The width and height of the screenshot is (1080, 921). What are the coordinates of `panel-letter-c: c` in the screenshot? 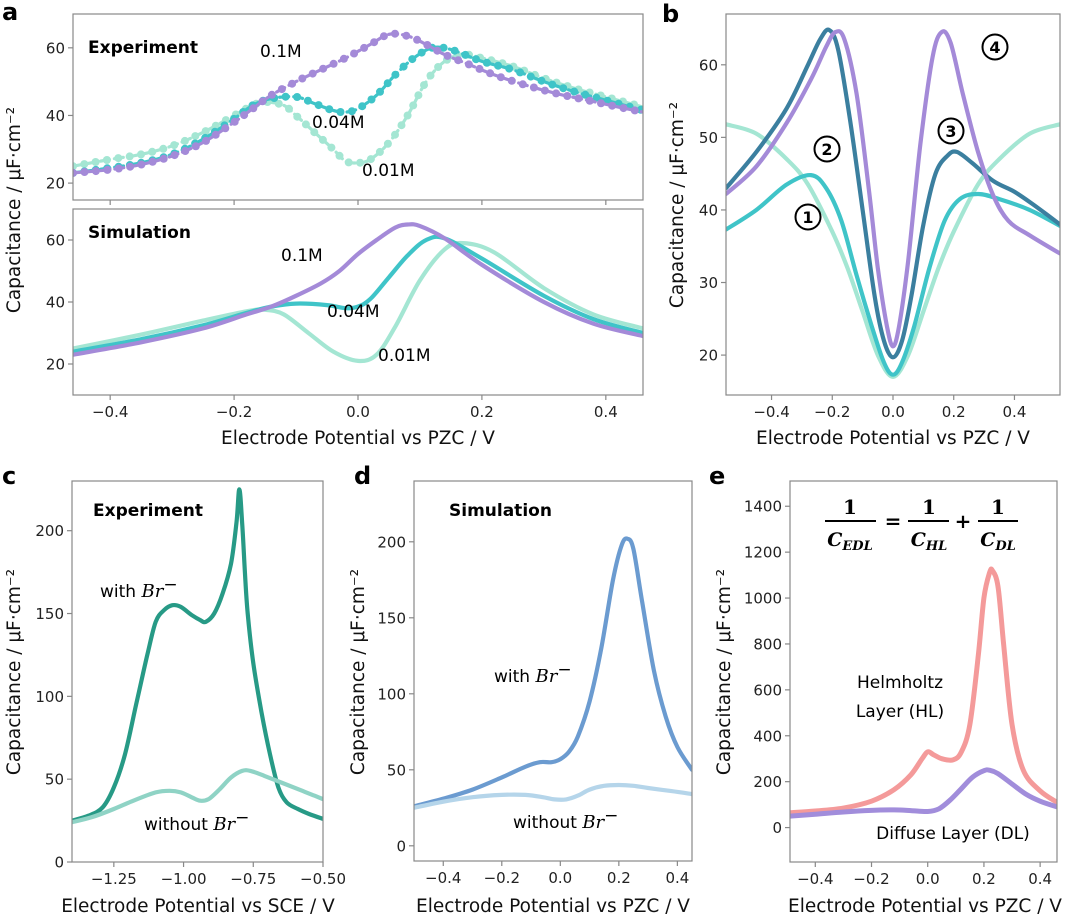 It's located at (9, 476).